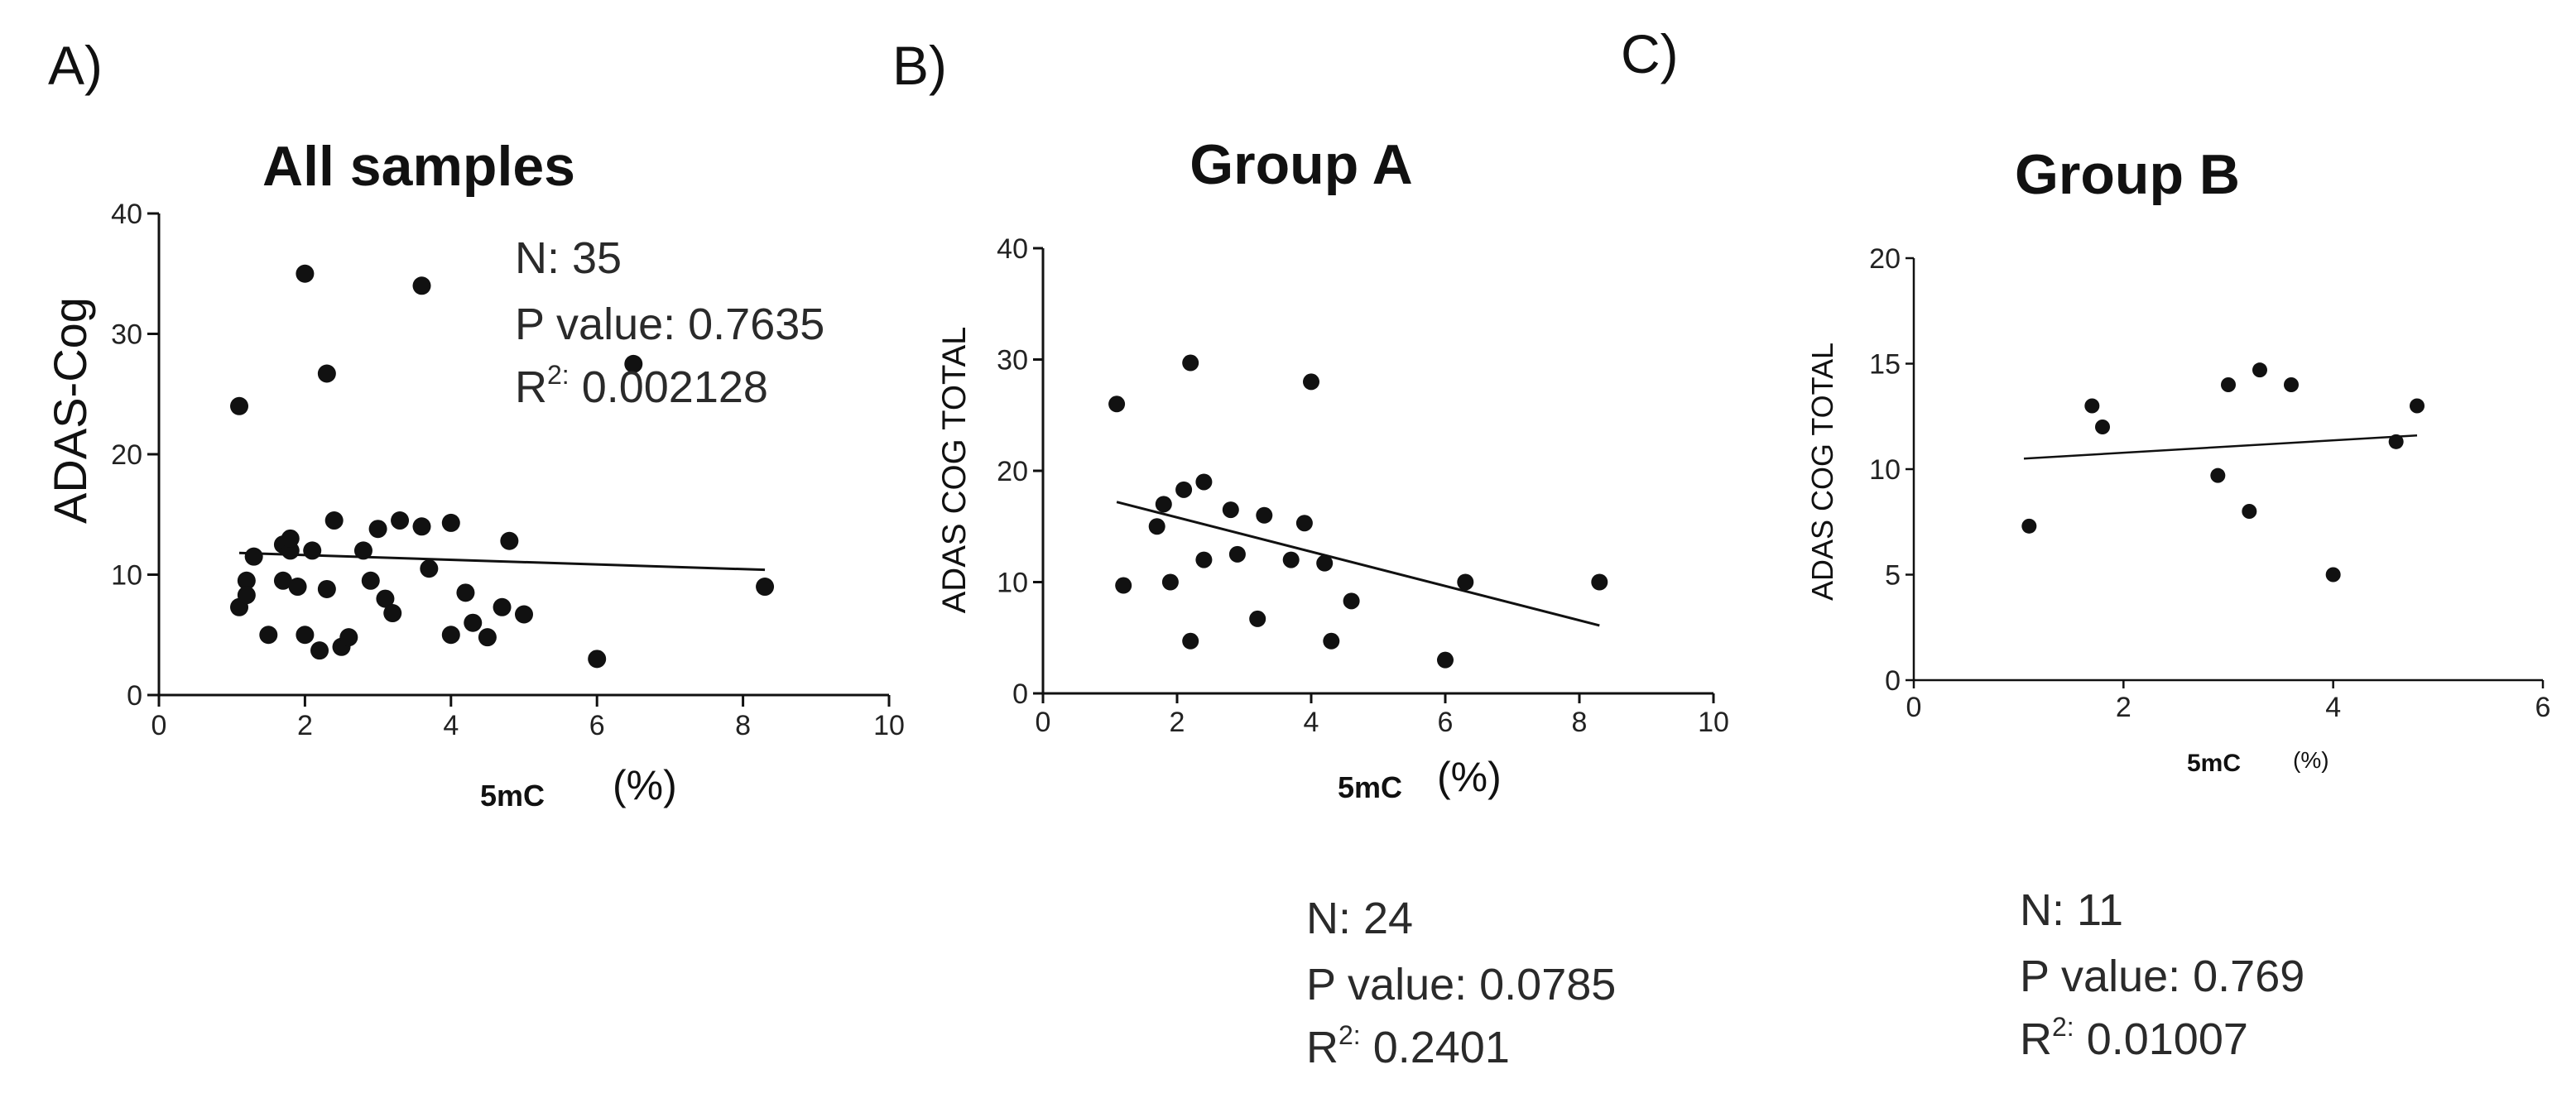 The height and width of the screenshot is (1098, 2576). I want to click on panel-letter-a: A), so click(75, 65).